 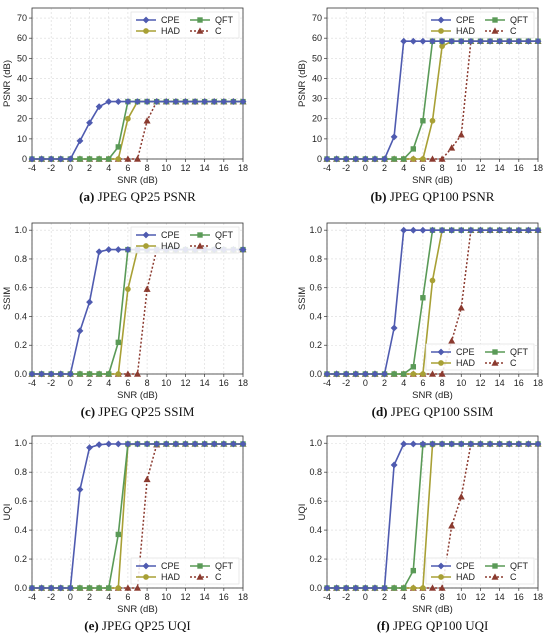 I want to click on caption-text: JPEG QP25 SSIM, so click(x=146, y=411).